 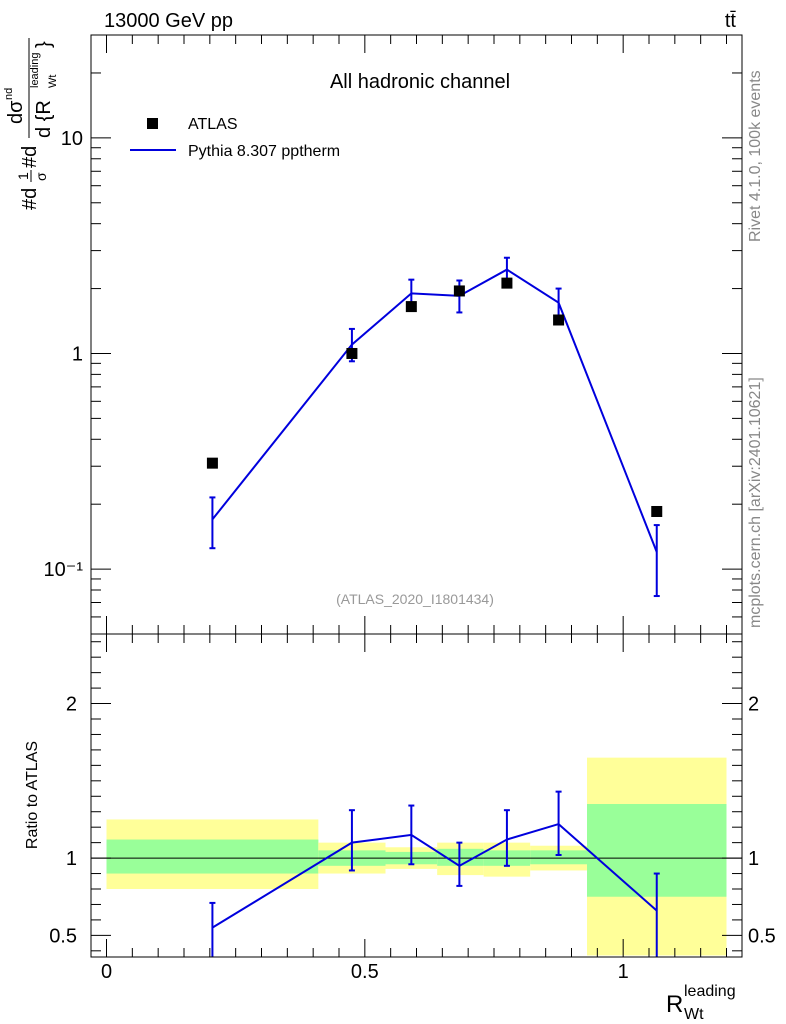 I want to click on xlabel-main: R, so click(x=674, y=1004).